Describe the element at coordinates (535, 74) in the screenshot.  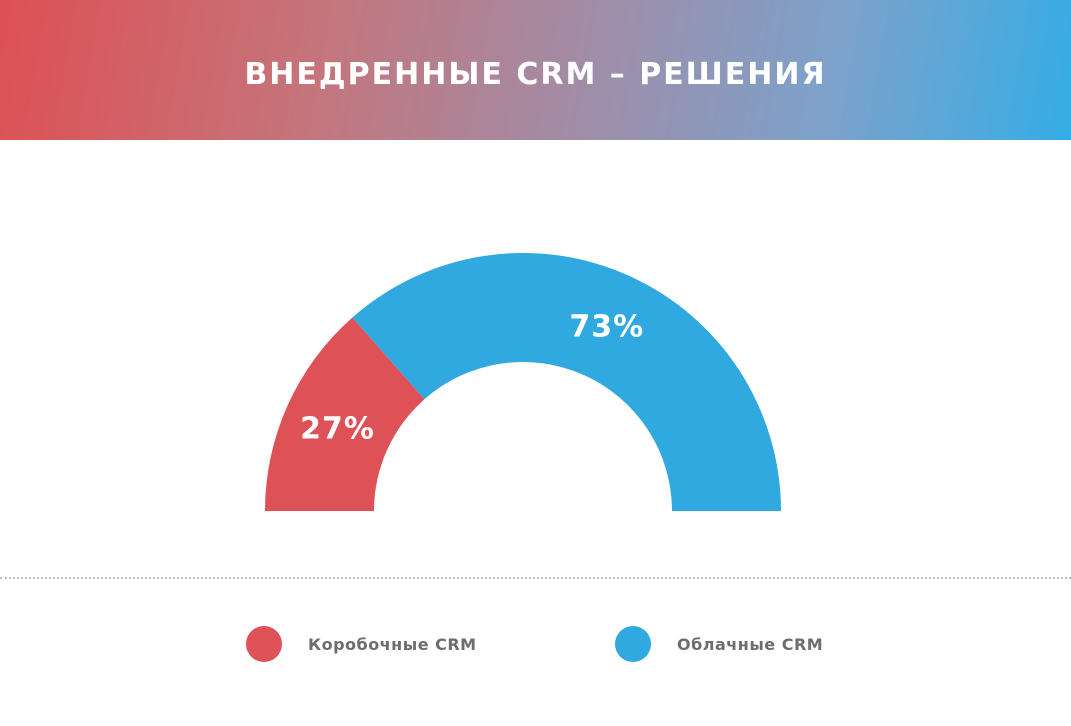
I see `page-title: ВНЕДРЕННЫЕ CRM – РЕШЕНИЯ` at that location.